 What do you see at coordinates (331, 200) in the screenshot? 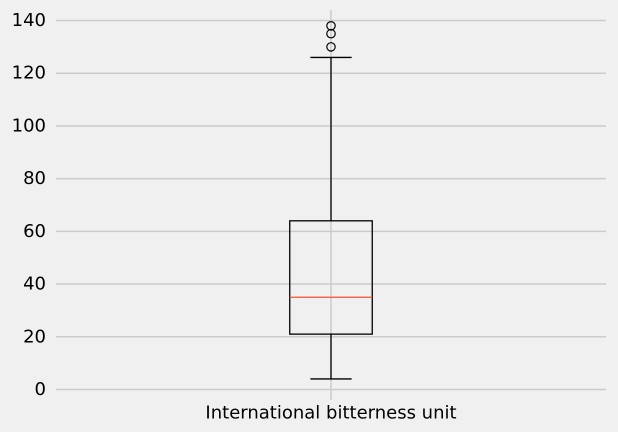
I see `box-layer` at bounding box center [331, 200].